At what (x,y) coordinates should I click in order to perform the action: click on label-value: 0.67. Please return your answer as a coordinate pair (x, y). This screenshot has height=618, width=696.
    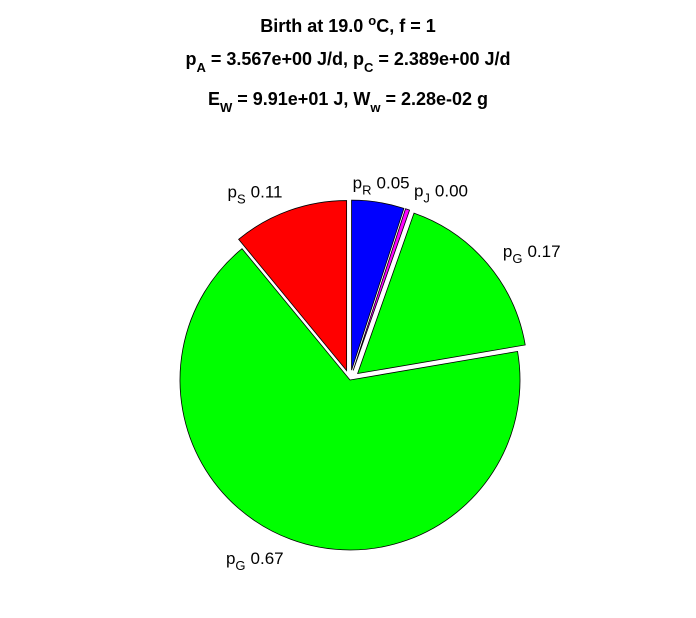
    Looking at the image, I should click on (267, 558).